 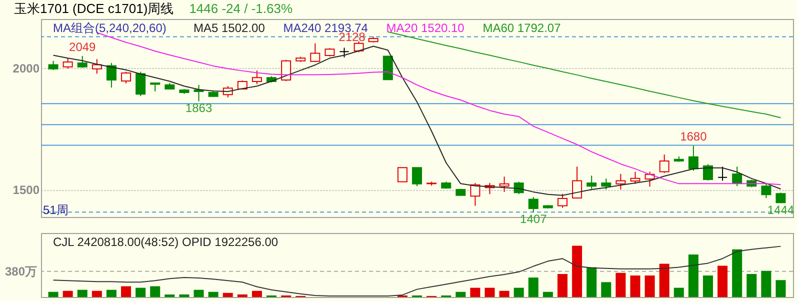 I want to click on y-tick-label: 2000, so click(x=26, y=68).